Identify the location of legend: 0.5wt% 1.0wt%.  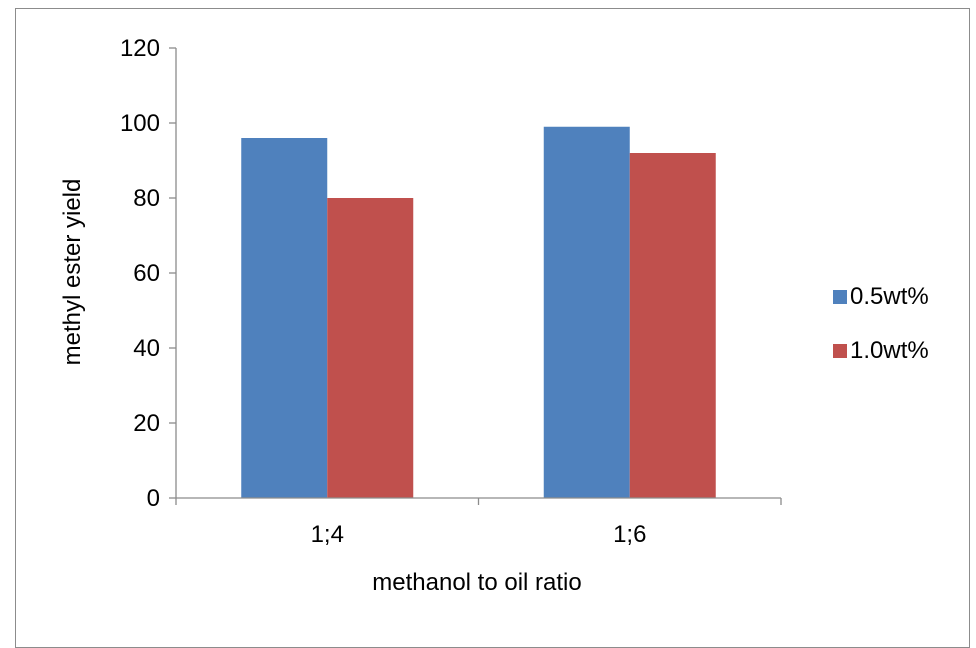
(881, 323).